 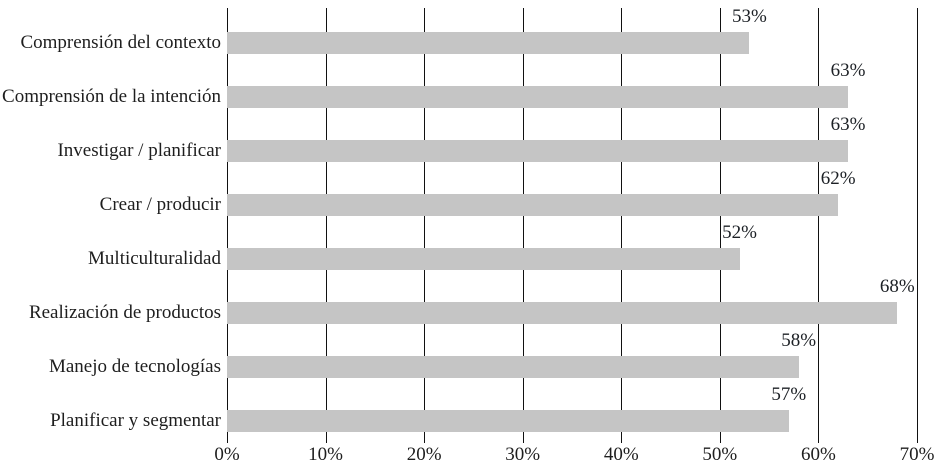 What do you see at coordinates (135, 420) in the screenshot?
I see `category-label: Planificar y segmentar` at bounding box center [135, 420].